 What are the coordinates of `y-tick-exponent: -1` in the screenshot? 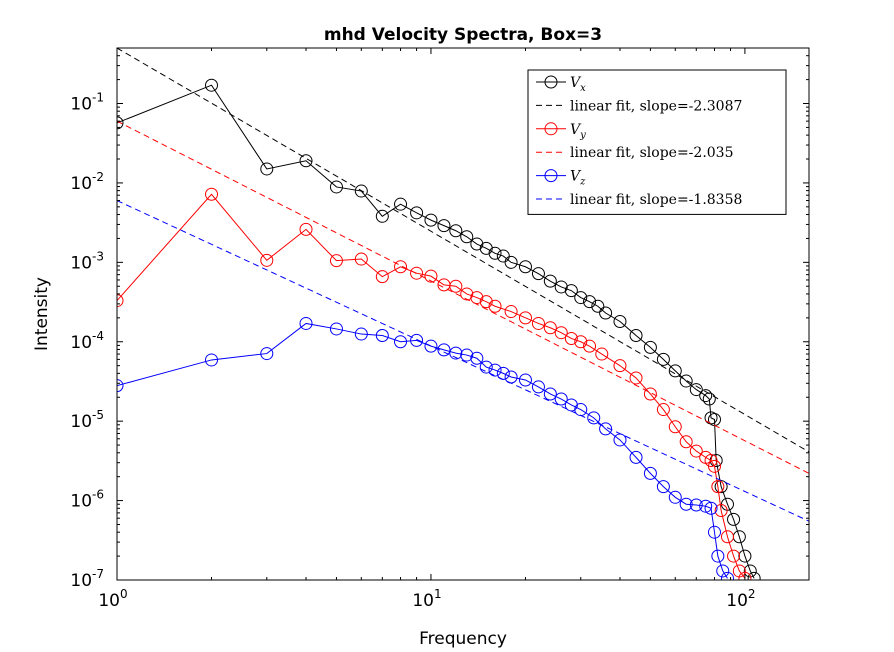 It's located at (98, 98).